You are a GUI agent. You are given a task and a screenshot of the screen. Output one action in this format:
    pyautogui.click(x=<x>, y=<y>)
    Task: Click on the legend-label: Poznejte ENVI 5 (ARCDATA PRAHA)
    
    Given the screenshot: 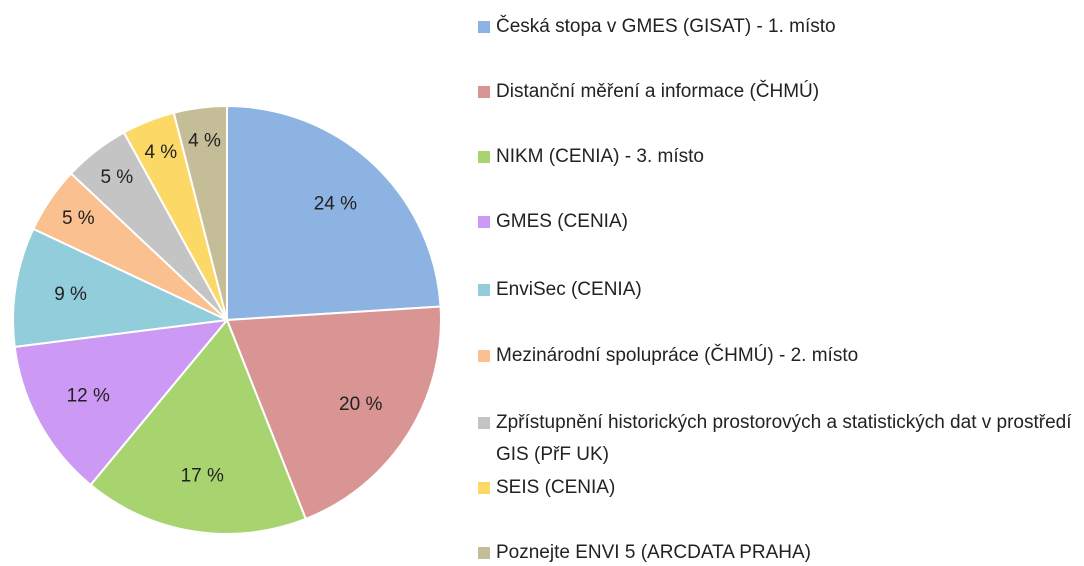 What is the action you would take?
    pyautogui.click(x=654, y=552)
    